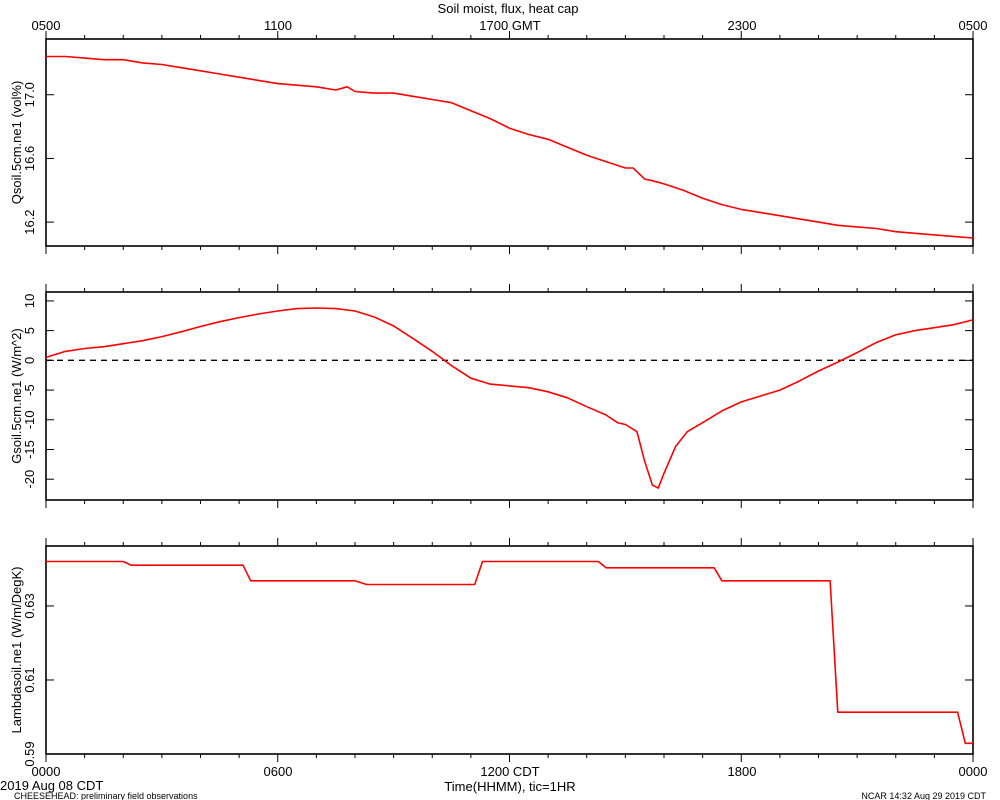  What do you see at coordinates (29, 605) in the screenshot?
I see `y-tick-label: 0.63` at bounding box center [29, 605].